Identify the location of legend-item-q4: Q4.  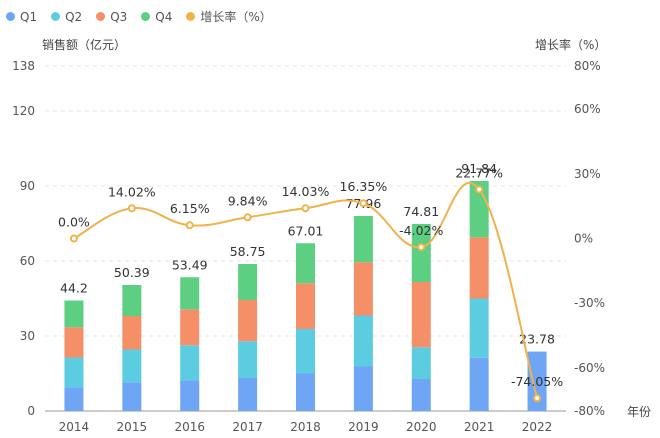
(156, 16).